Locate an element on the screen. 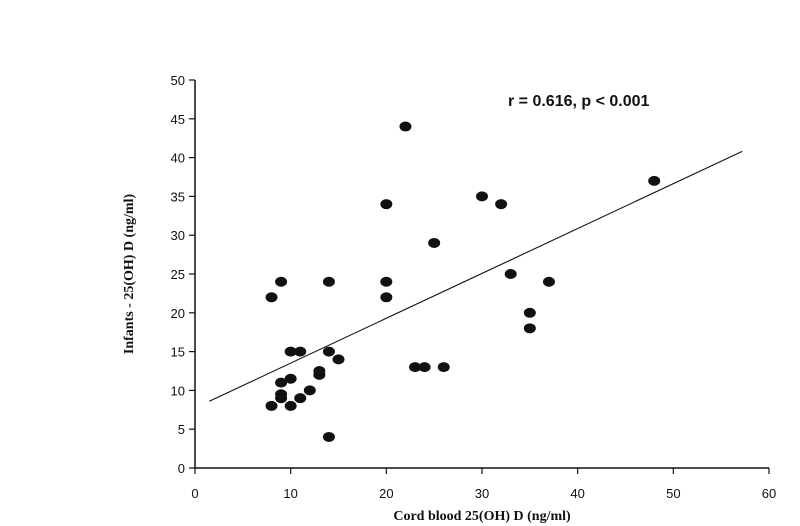 This screenshot has width=800, height=526. y-tick-label: 5 is located at coordinates (181, 429).